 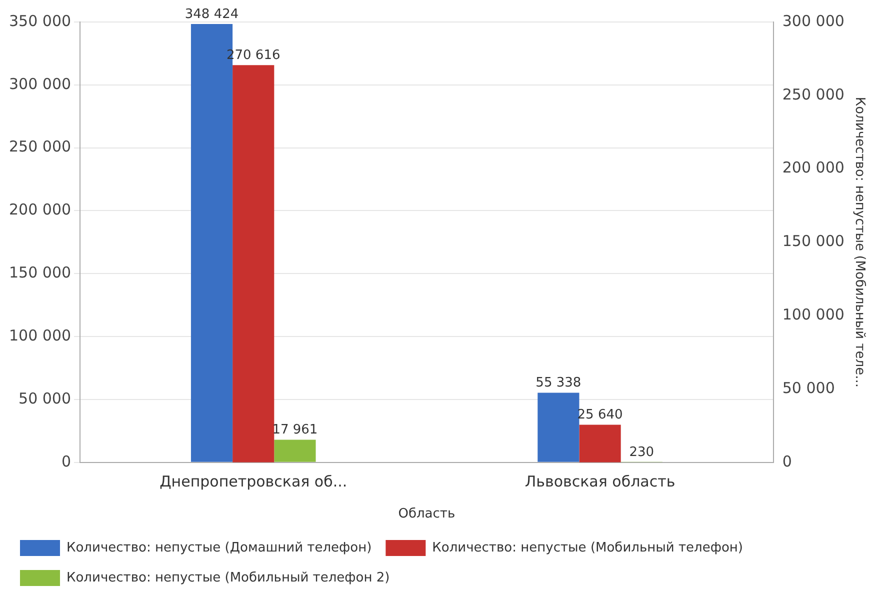 I want to click on y2-tick-label: 0, so click(x=787, y=461).